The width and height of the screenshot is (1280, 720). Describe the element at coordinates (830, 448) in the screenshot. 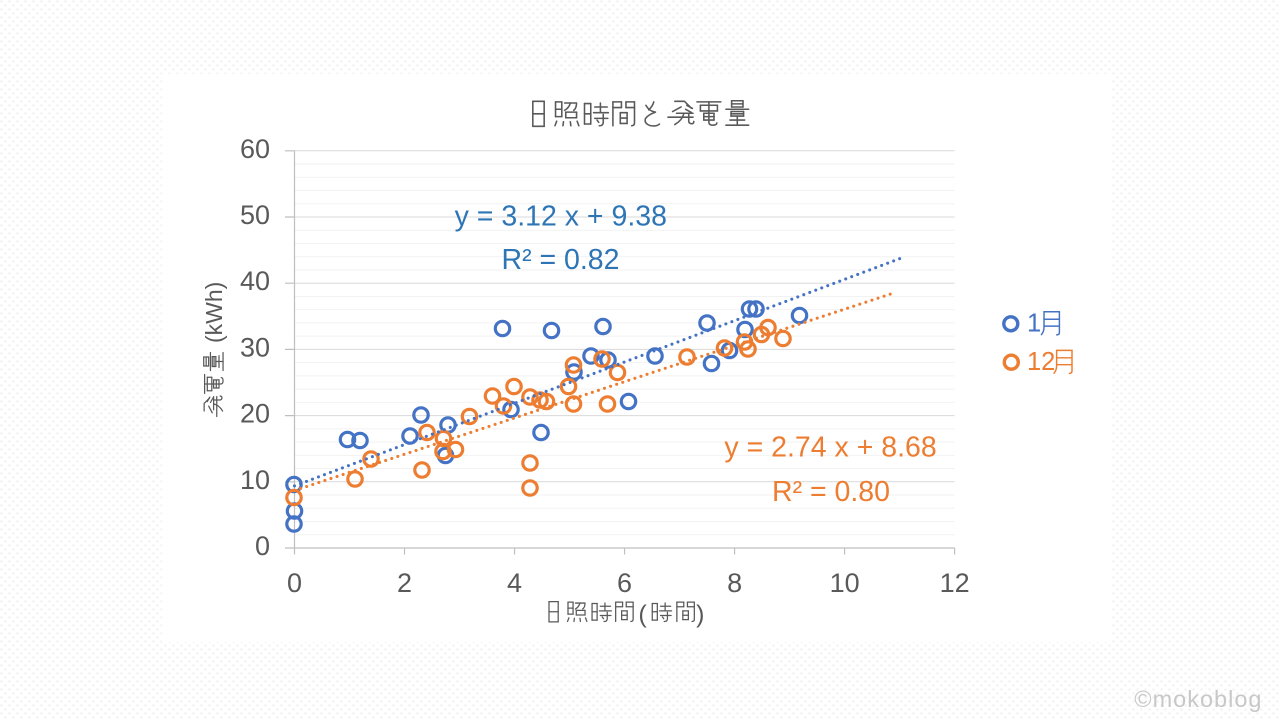

I see `svg-text: y = 2.74 x + 8.68` at that location.